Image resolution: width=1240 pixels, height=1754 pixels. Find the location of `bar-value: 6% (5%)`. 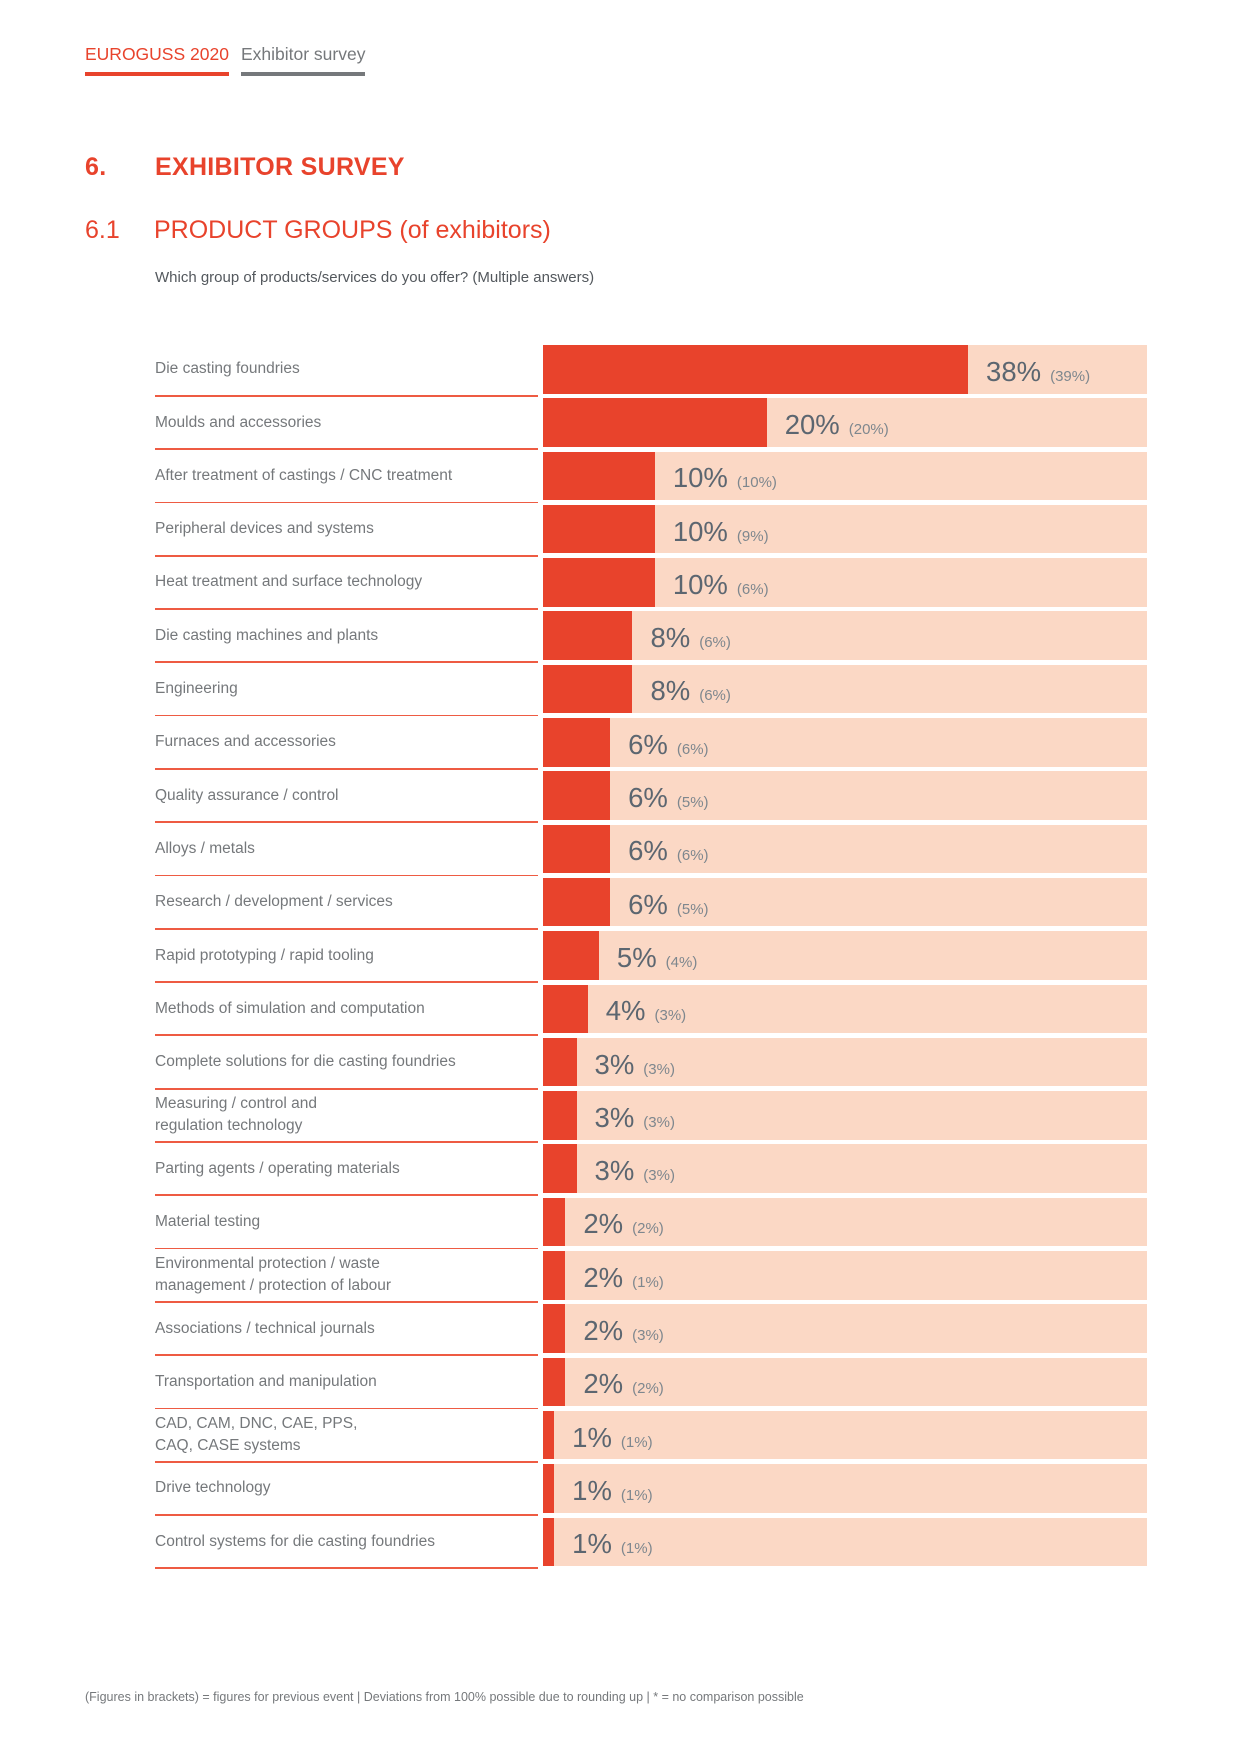

bar-value: 6% (5%) is located at coordinates (668, 798).